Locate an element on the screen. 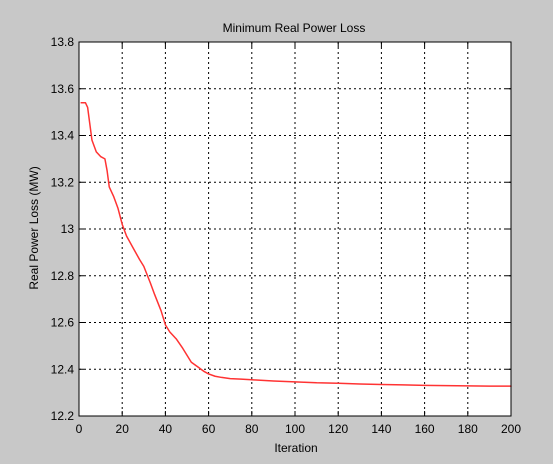 This screenshot has width=553, height=464. x-tick-label: 140 is located at coordinates (381, 429).